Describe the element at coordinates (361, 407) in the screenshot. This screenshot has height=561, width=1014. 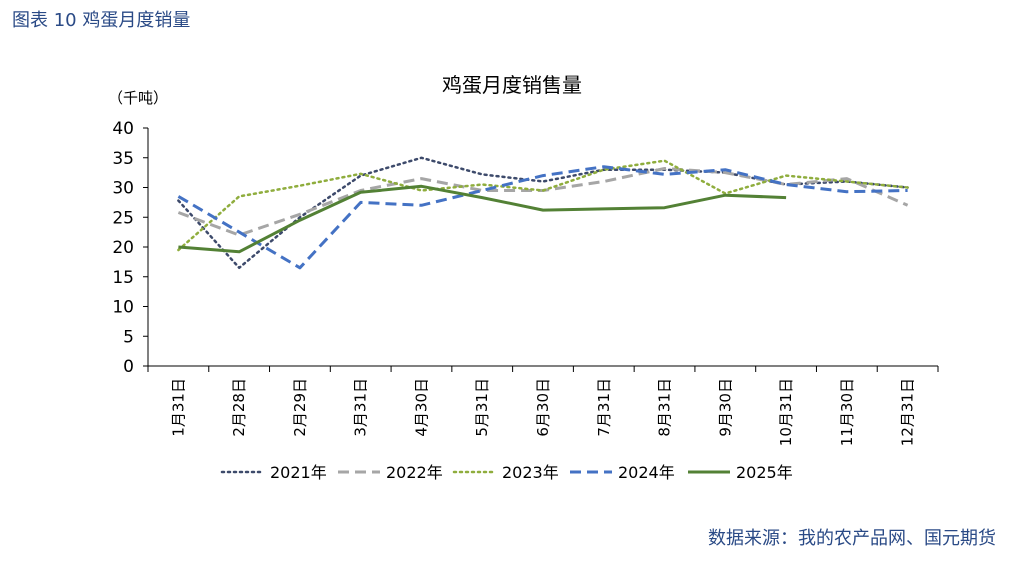
I see `x-tick-label: 3月31日` at that location.